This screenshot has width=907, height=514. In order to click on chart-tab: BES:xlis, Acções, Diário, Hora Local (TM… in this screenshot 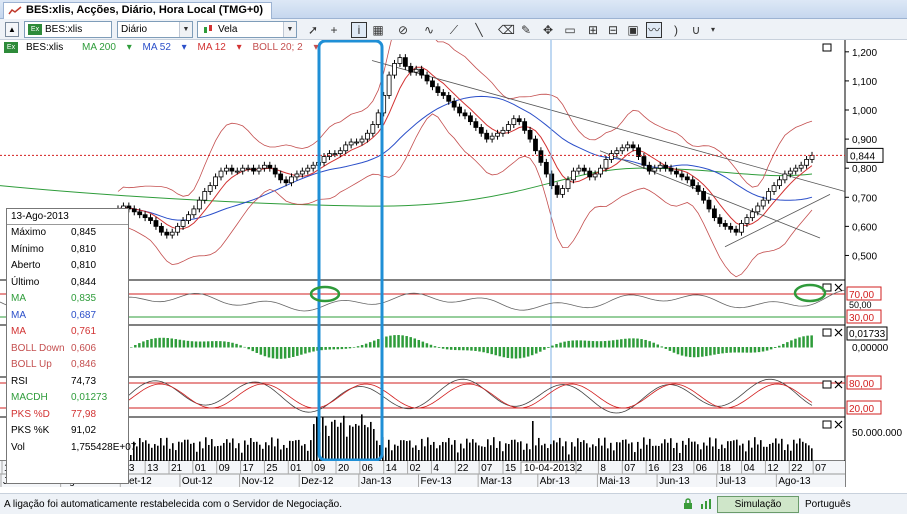, I will do `click(138, 10)`.